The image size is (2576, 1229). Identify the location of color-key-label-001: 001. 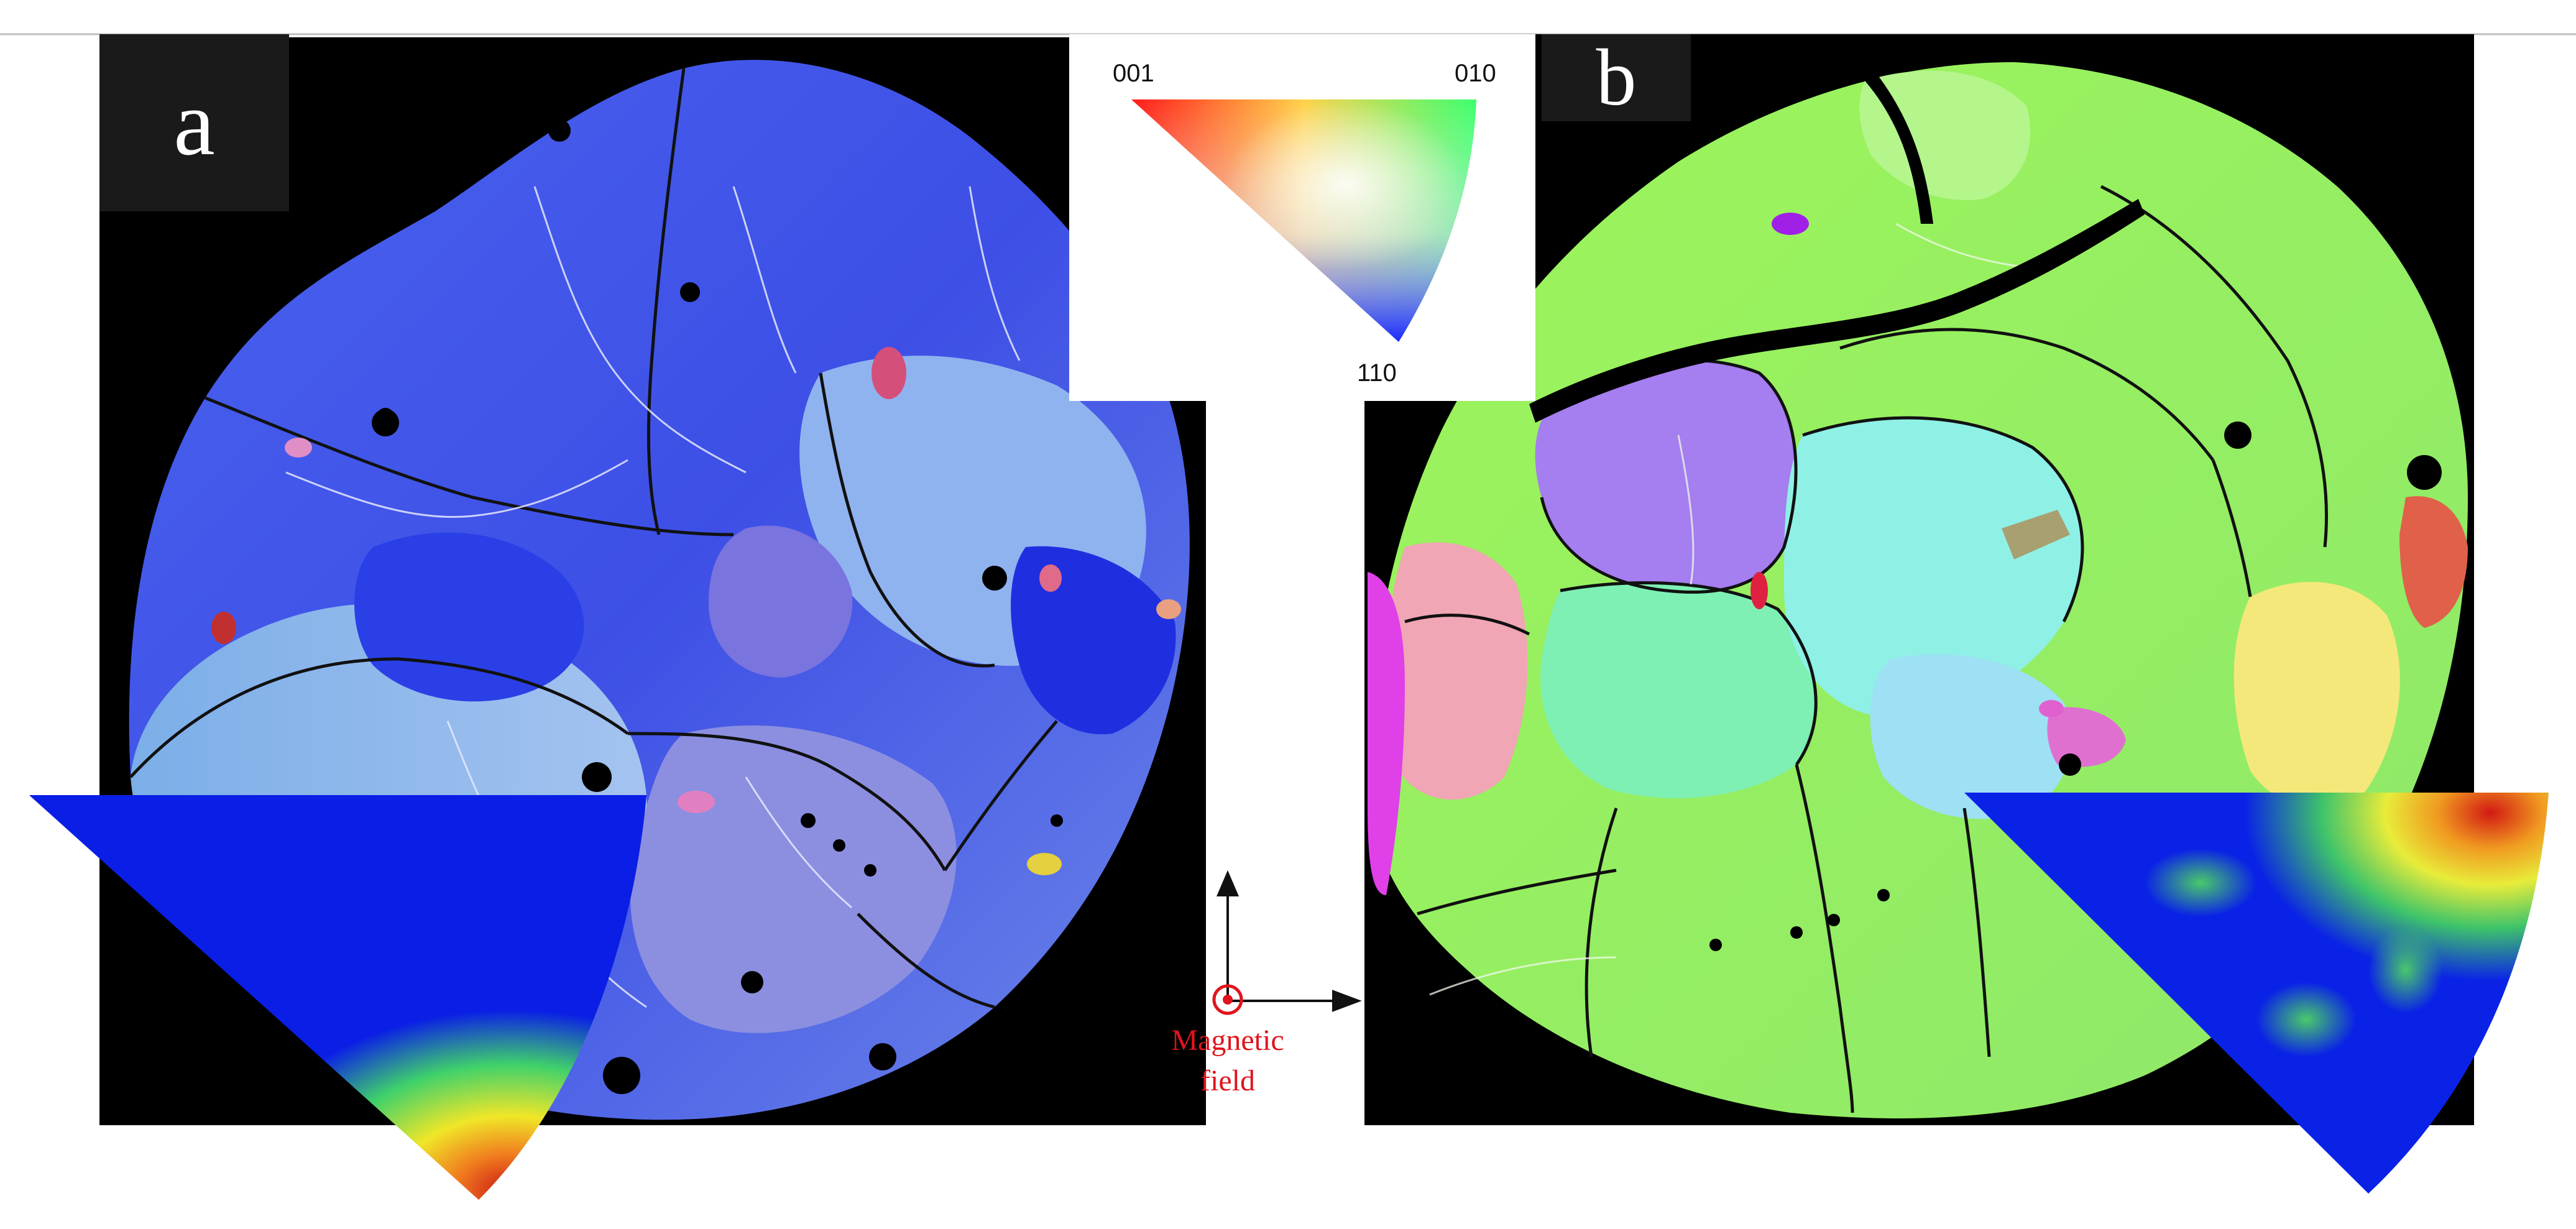
(1133, 73).